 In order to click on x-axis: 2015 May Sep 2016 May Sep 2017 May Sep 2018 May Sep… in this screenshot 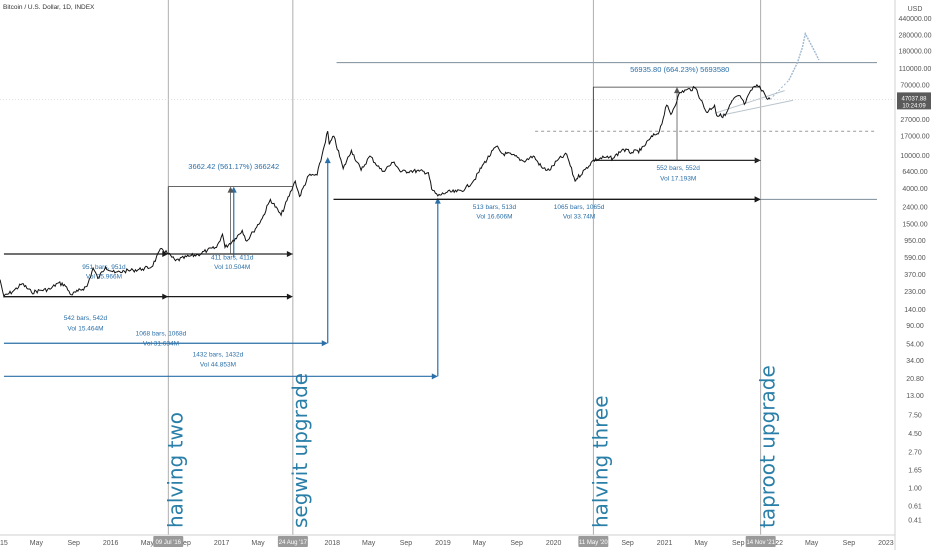, I will do `click(447, 540)`.